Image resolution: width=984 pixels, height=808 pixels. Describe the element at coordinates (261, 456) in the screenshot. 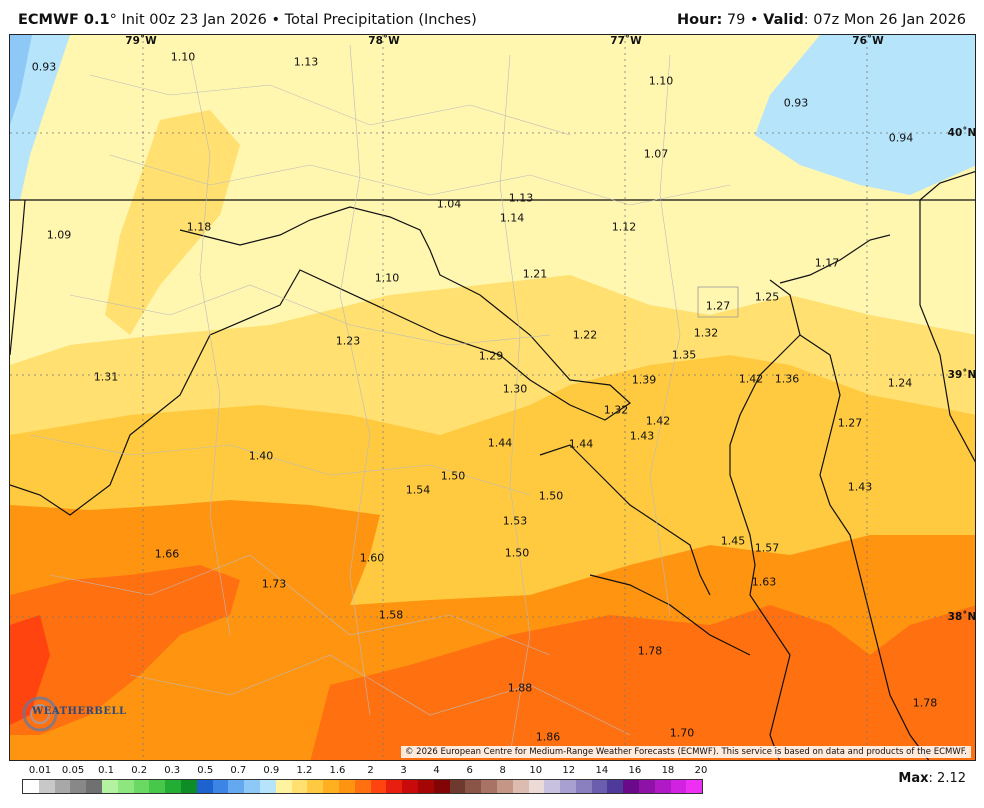

I see `value-label: 1.40` at that location.